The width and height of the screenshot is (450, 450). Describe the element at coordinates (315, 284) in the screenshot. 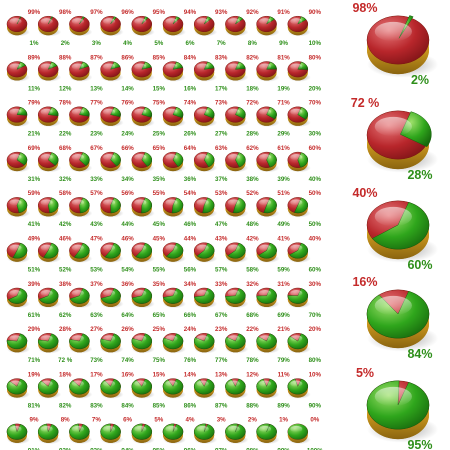

I see `small-pie-top-label: 30%` at that location.